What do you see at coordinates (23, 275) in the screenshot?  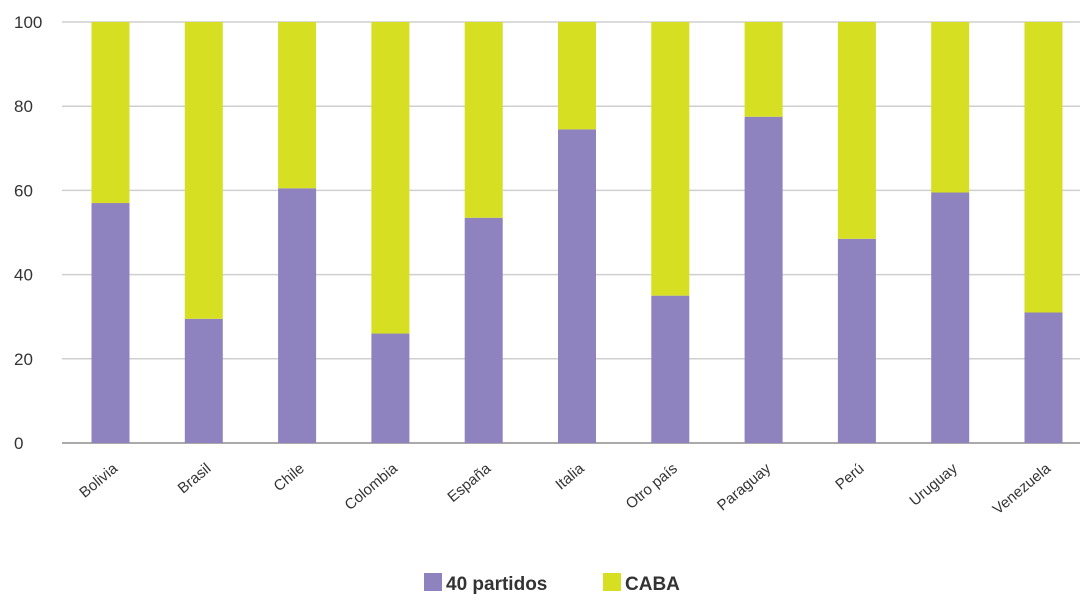 I see `y-tick-label: 40` at bounding box center [23, 275].